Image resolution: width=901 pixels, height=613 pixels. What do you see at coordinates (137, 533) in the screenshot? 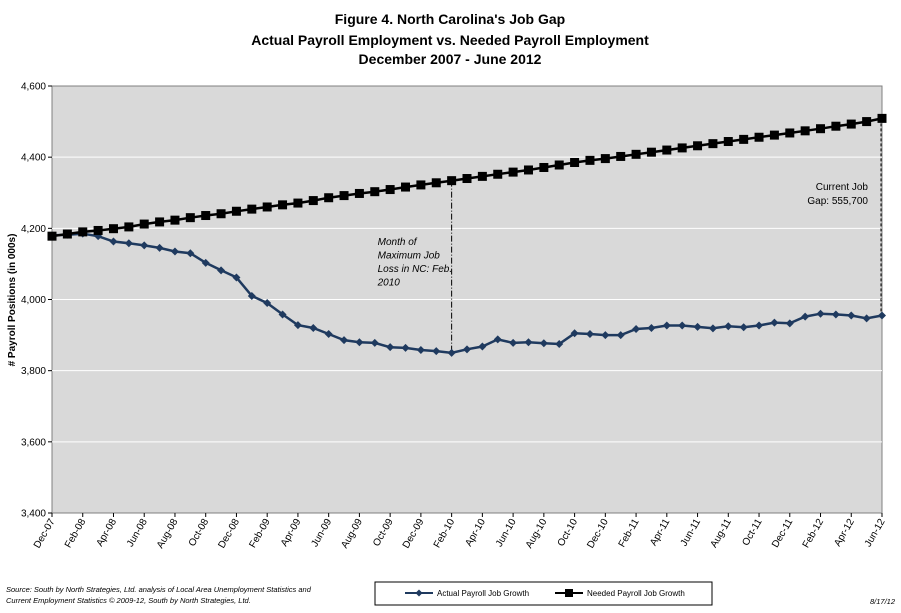
I see `x-tick-label: Jun-08` at bounding box center [137, 533].